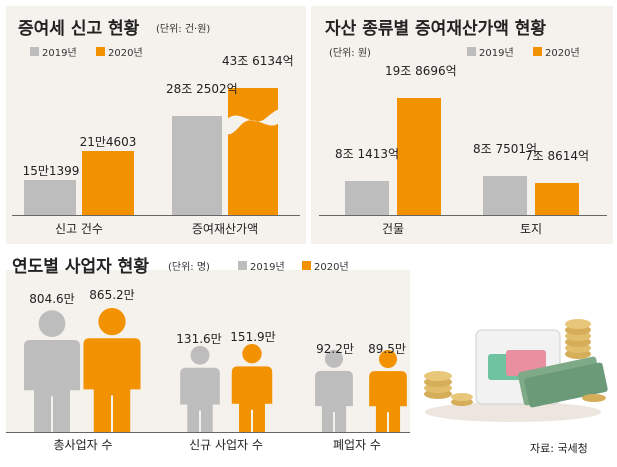  I want to click on data-label: 131.6만, so click(199, 339).